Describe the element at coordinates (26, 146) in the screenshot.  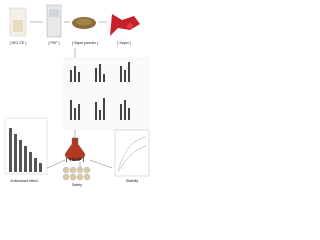
I see `antioxidant-chart` at that location.